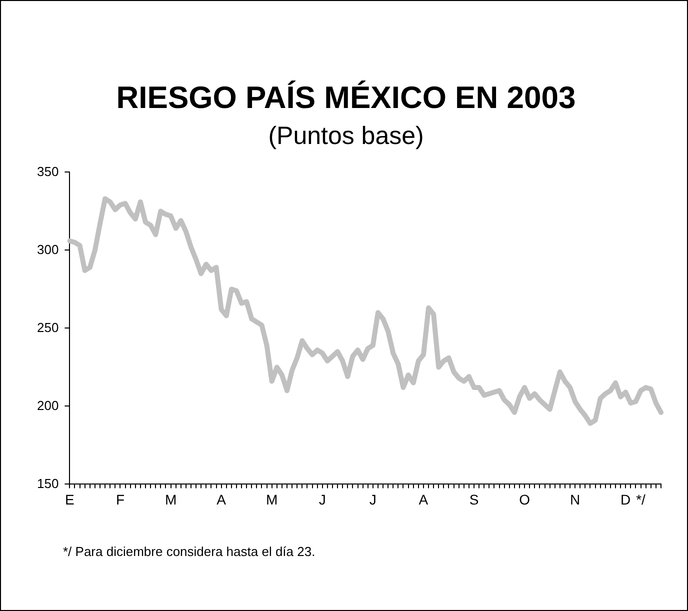 The height and width of the screenshot is (611, 688). Describe the element at coordinates (47, 249) in the screenshot. I see `y-tick-label: 300` at that location.